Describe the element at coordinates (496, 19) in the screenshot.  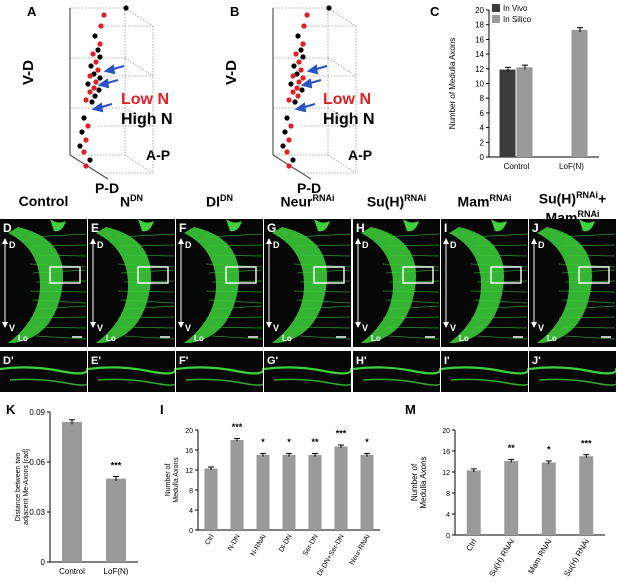
I see `legend-swatch` at that location.